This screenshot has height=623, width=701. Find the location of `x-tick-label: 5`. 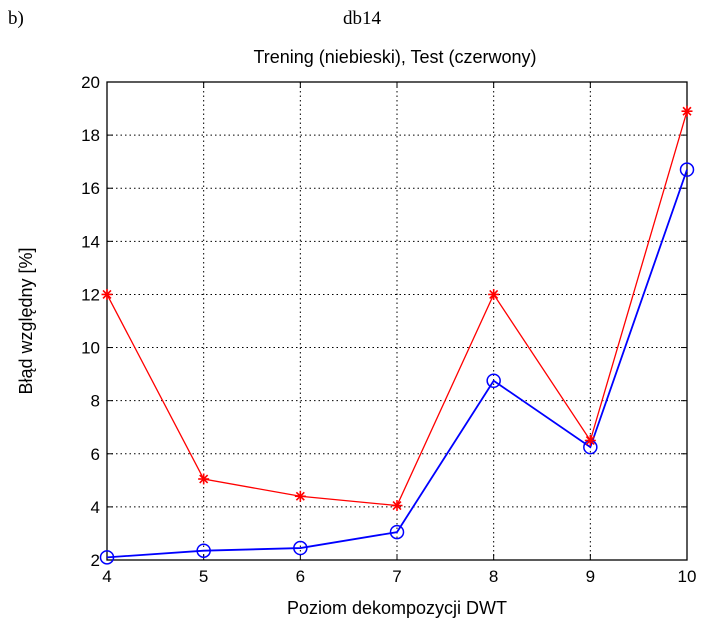

x-tick-label: 5 is located at coordinates (203, 576).